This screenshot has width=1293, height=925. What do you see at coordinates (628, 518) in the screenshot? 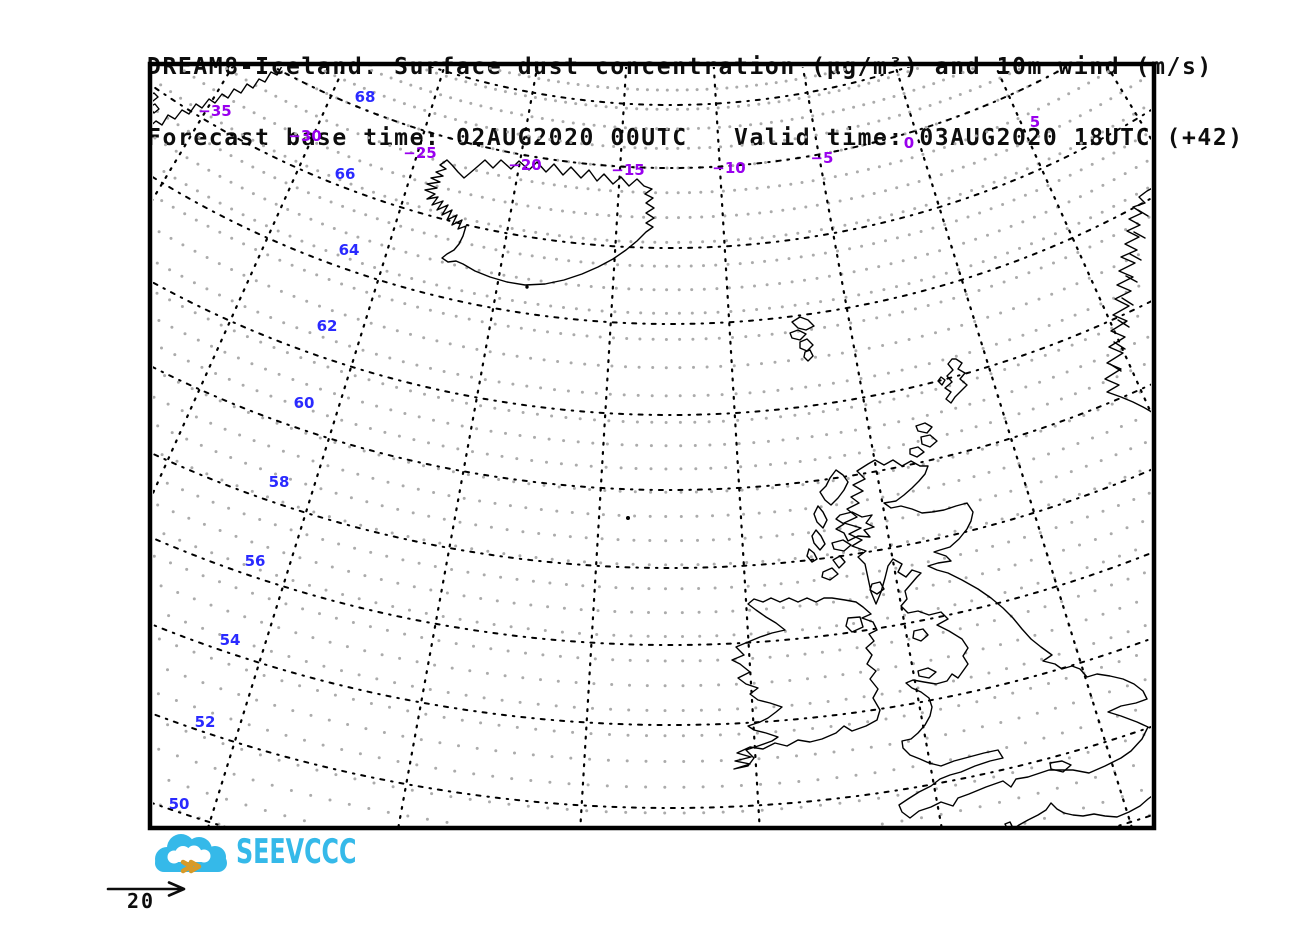
I see `coast-rockall` at bounding box center [628, 518].